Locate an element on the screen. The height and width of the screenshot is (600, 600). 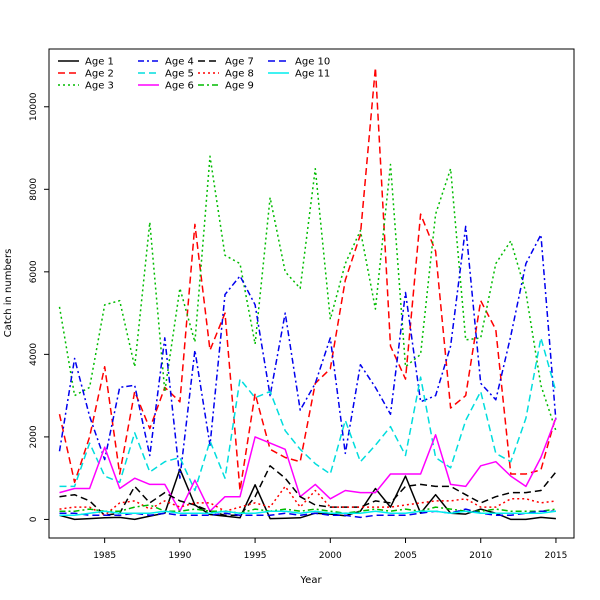
x-axis: 1985 1990 1995 2000 2005 2010 2015 is located at coordinates (330, 549).